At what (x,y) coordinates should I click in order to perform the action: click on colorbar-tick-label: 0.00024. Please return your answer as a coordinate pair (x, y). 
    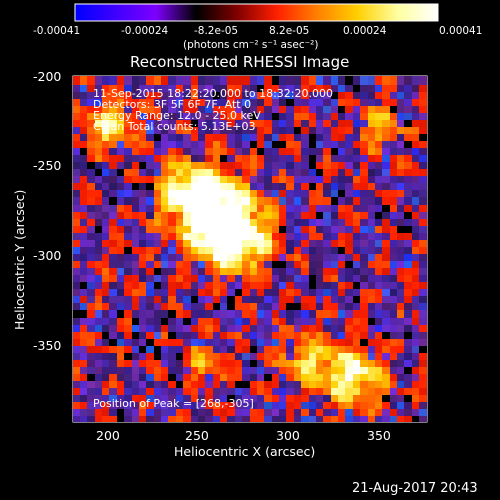
    Looking at the image, I should click on (365, 31).